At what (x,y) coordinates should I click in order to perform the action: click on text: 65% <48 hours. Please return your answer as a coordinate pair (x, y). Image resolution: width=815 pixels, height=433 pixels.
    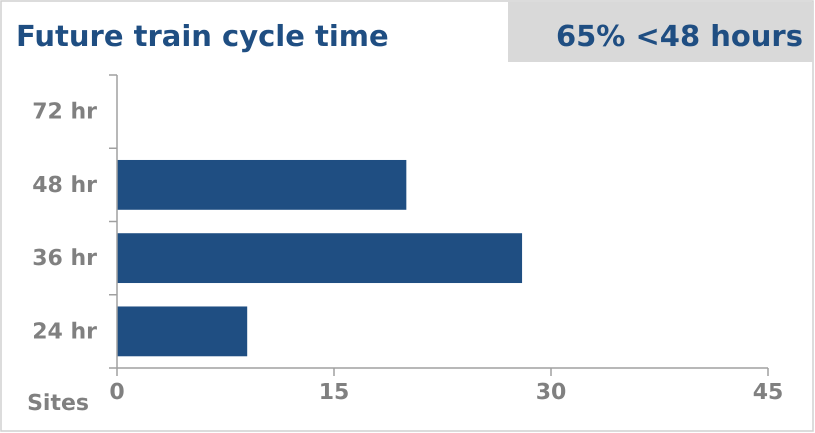
    Looking at the image, I should click on (679, 36).